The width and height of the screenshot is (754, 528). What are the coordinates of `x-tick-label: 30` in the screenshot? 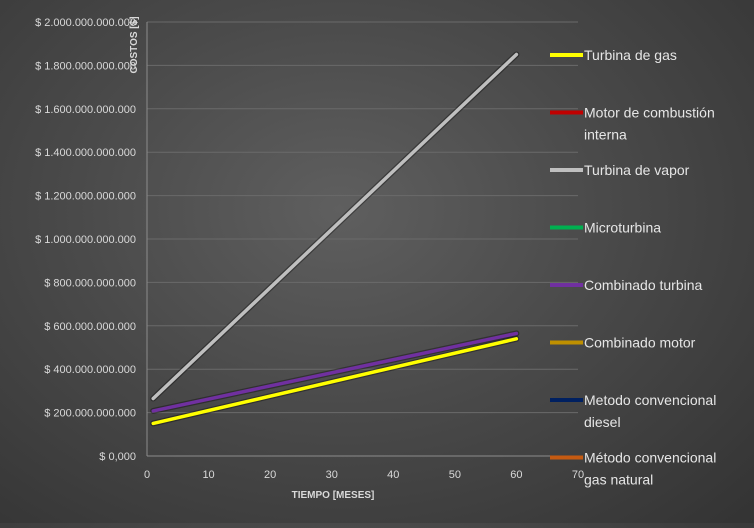 It's located at (332, 475).